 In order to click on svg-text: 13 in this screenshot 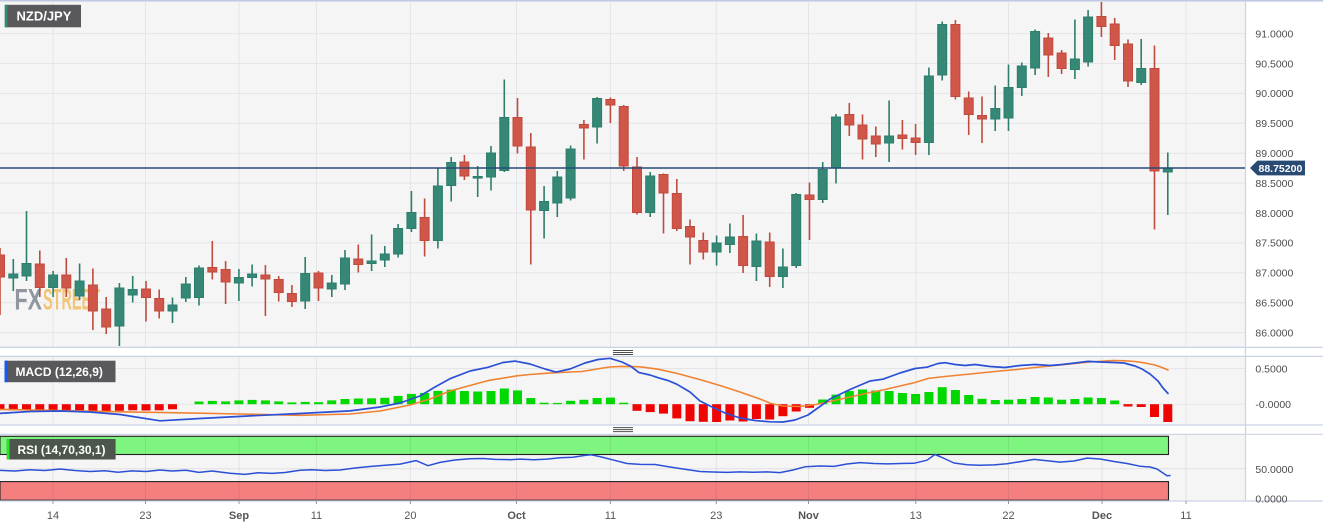, I will do `click(916, 516)`.